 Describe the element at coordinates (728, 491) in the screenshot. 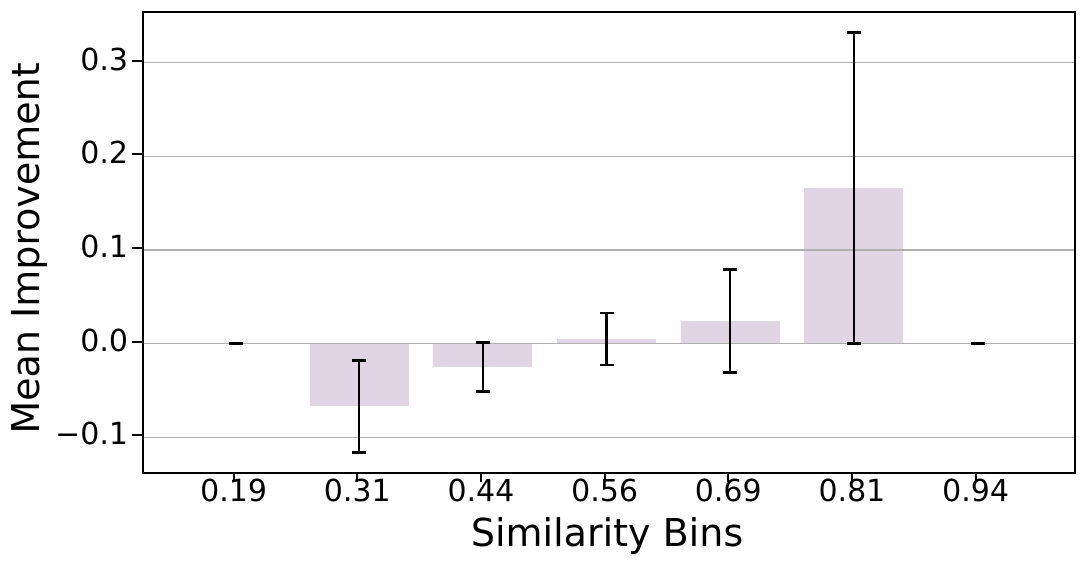

I see `x-tick-label: 0.69` at that location.